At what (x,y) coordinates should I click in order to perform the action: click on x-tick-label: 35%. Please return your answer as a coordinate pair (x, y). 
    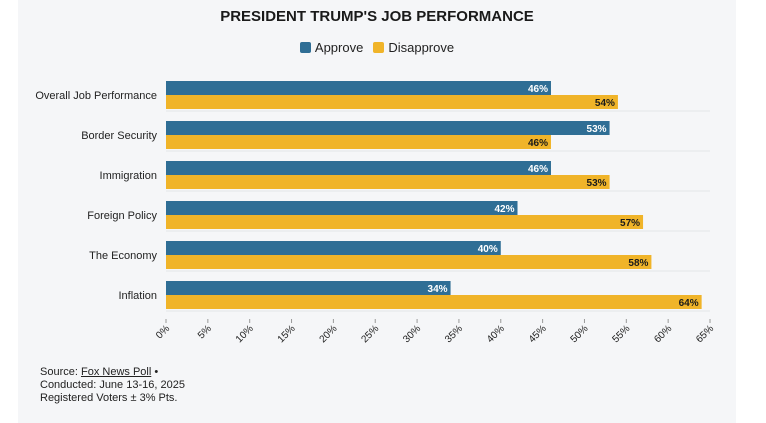
    Looking at the image, I should click on (454, 334).